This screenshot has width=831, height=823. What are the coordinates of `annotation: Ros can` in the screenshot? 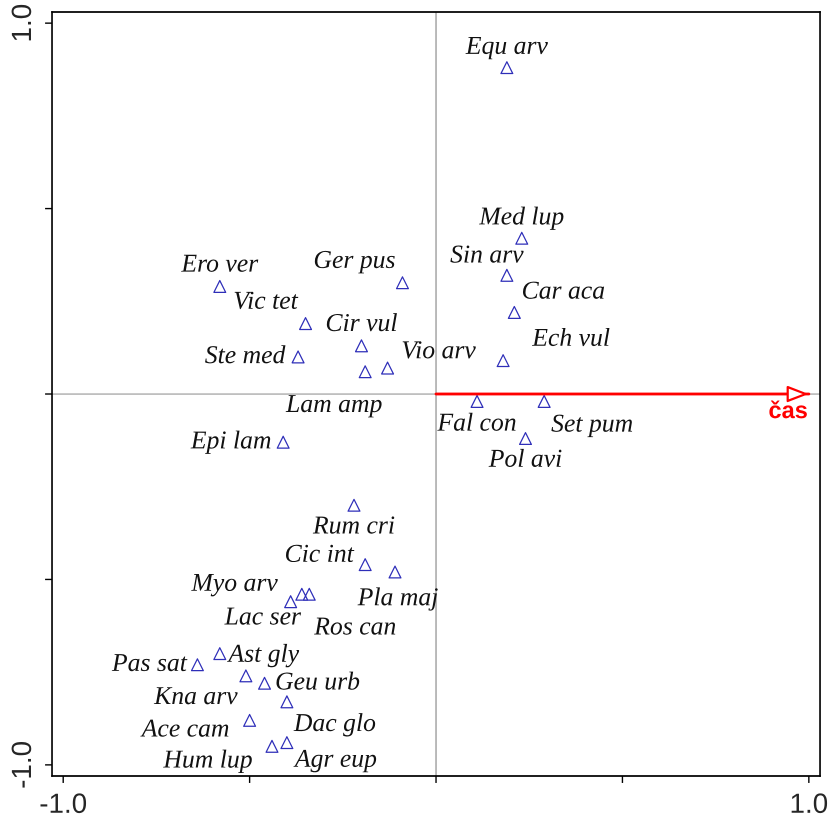 It's located at (355, 626).